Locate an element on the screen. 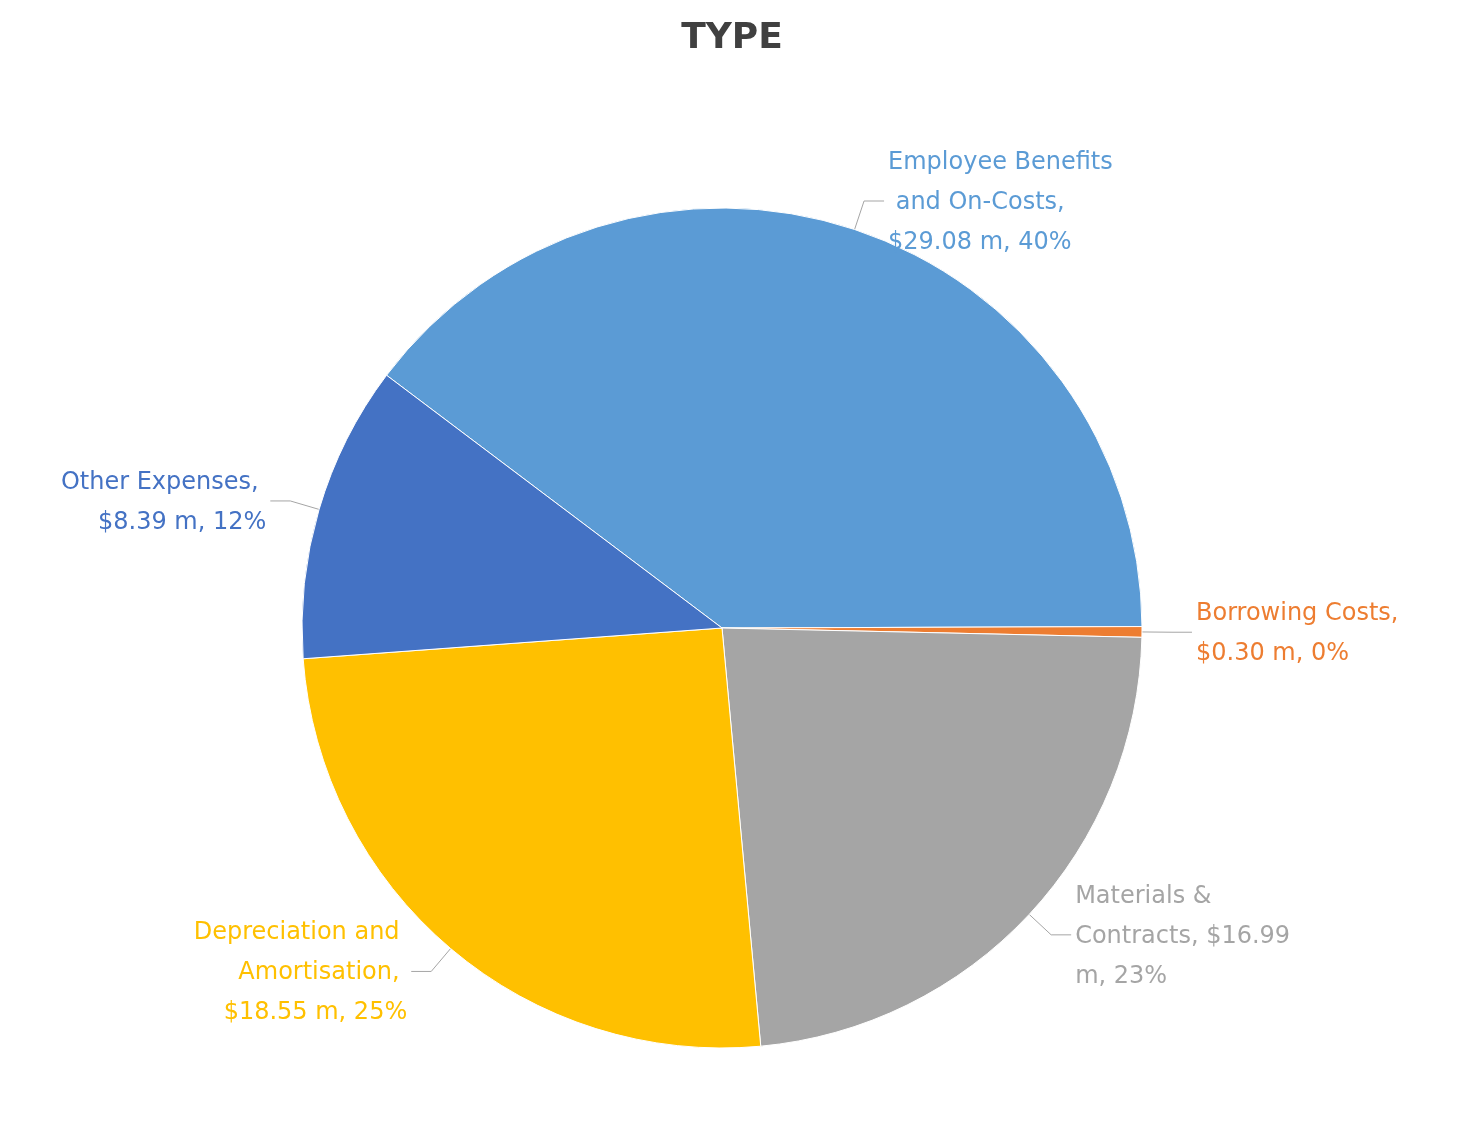 Image resolution: width=1464 pixels, height=1132 pixels. slice-label: Materials & Contracts, $16.99 m, 23% is located at coordinates (1186, 934).